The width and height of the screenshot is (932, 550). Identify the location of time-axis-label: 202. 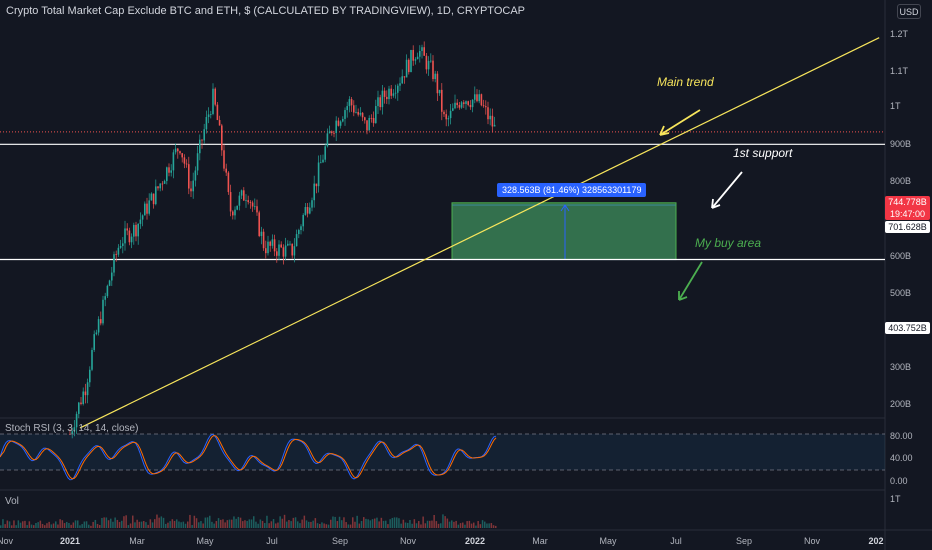
(876, 541).